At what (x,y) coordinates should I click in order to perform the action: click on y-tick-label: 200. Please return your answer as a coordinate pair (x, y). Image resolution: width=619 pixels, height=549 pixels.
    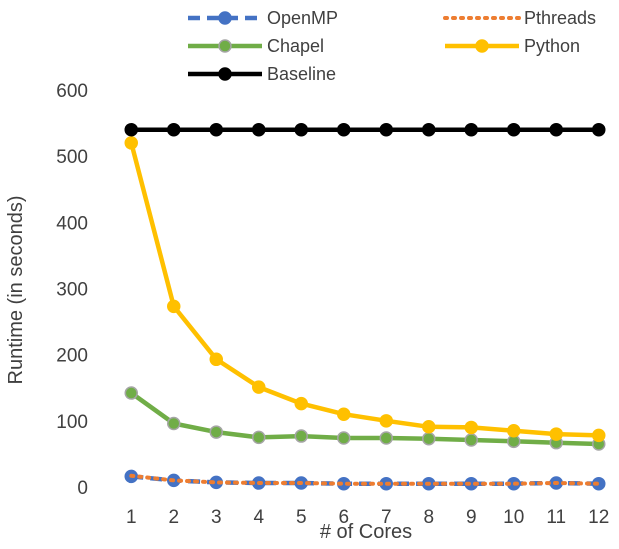
    Looking at the image, I should click on (72, 356).